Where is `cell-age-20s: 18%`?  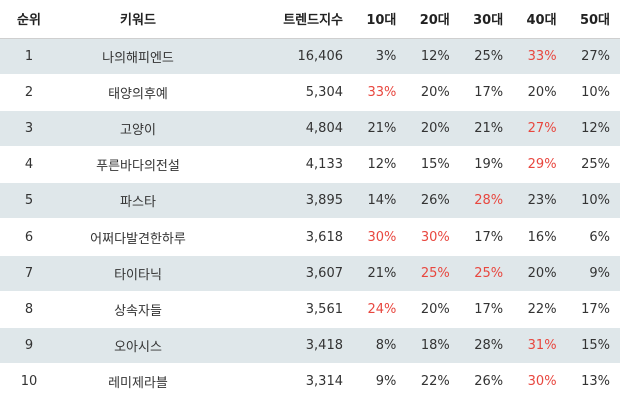
cell-age-20s: 18% is located at coordinates (433, 346).